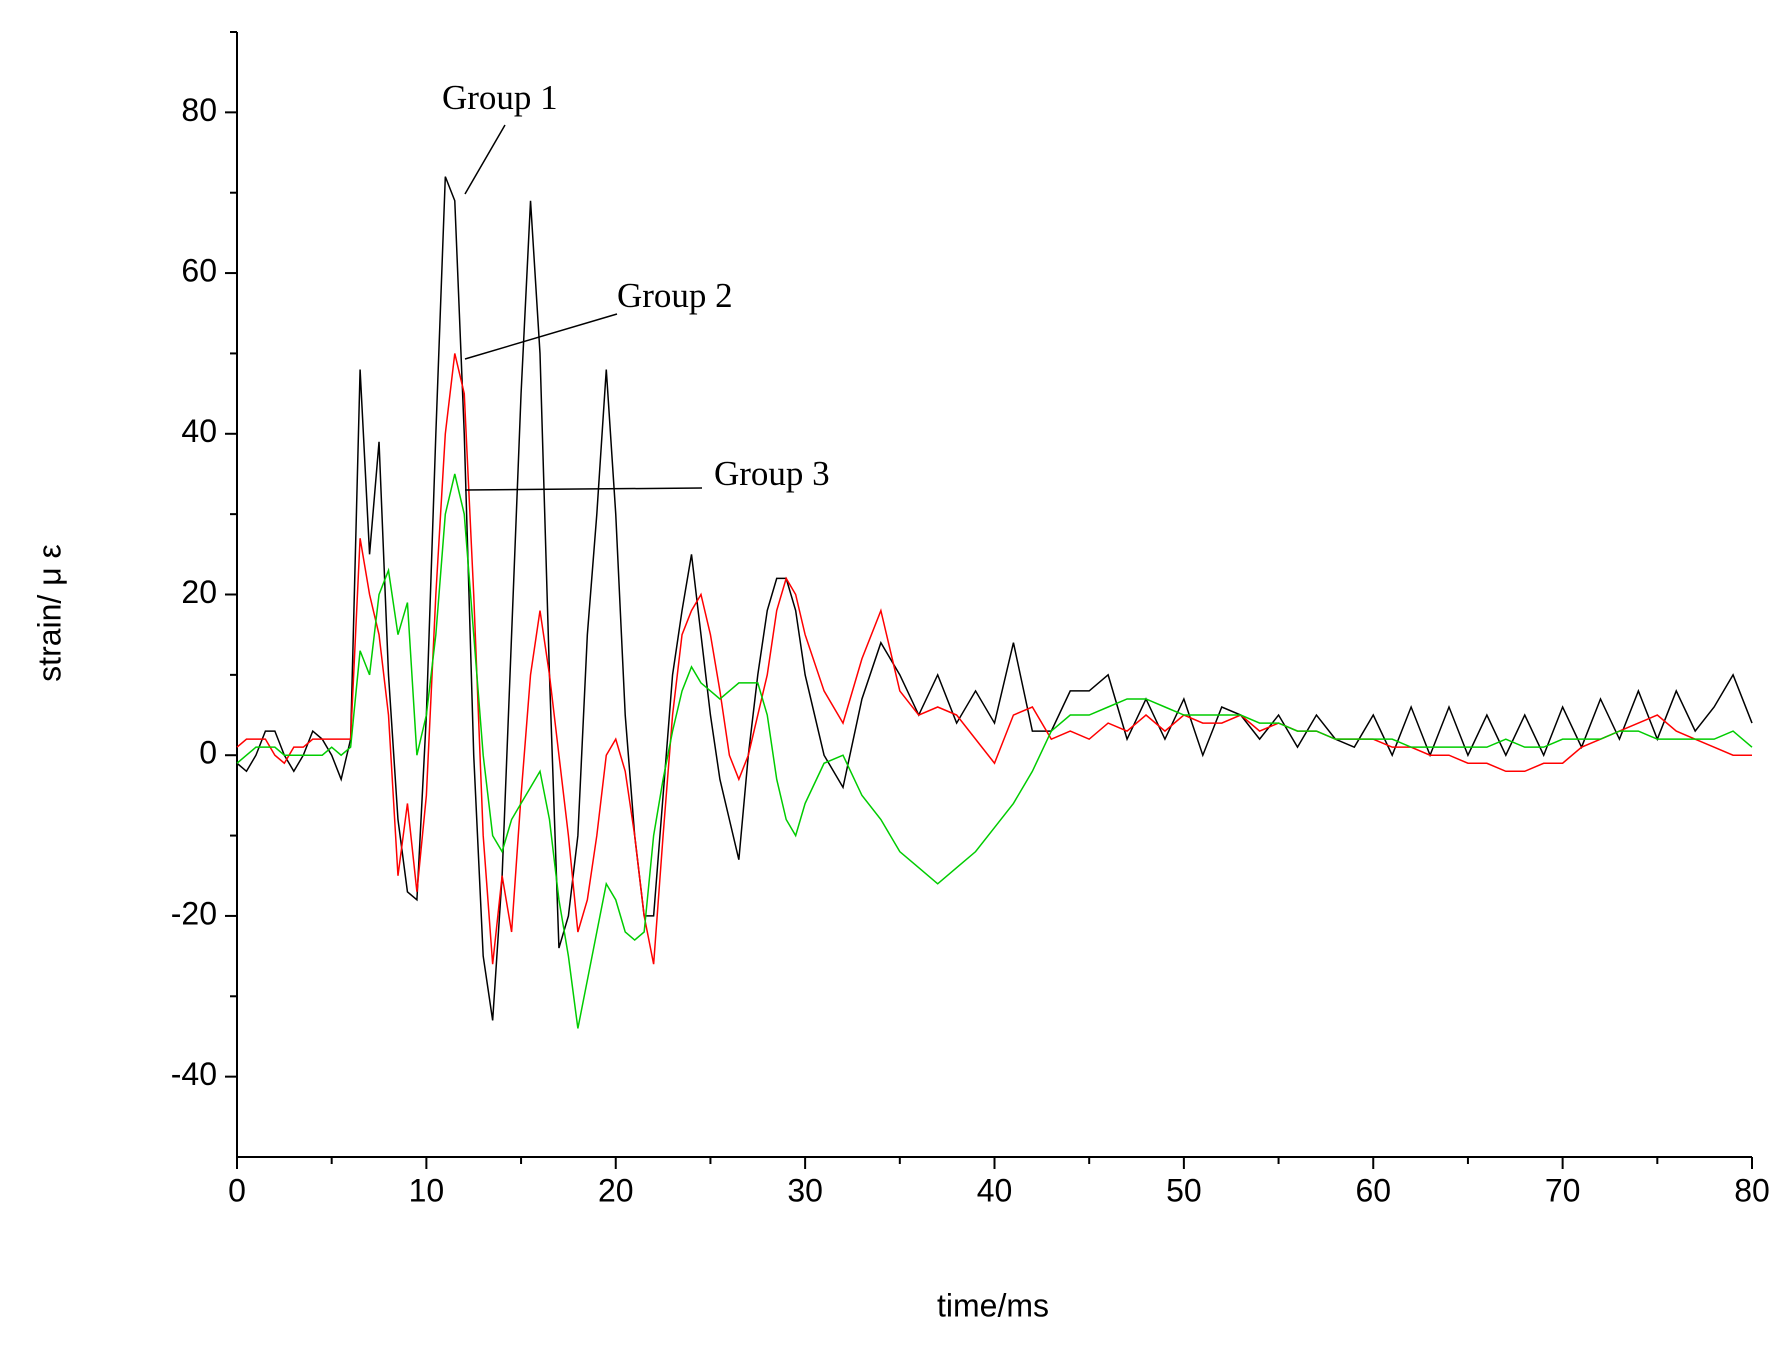 This screenshot has height=1350, width=1790. What do you see at coordinates (772, 473) in the screenshot?
I see `series-label: Group 3` at bounding box center [772, 473].